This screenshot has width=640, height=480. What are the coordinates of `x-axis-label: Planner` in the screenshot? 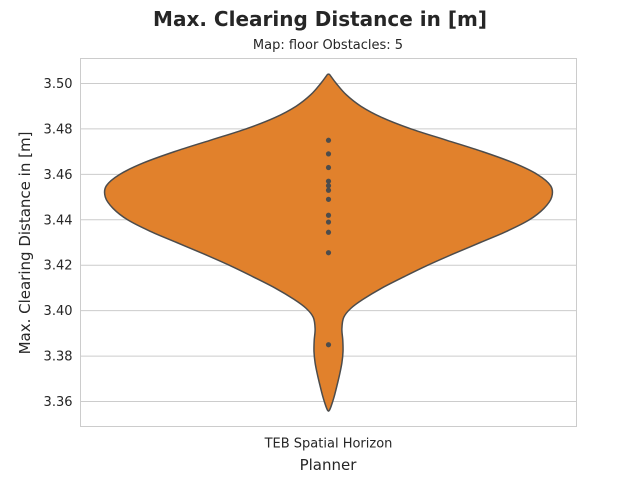 It's located at (329, 465).